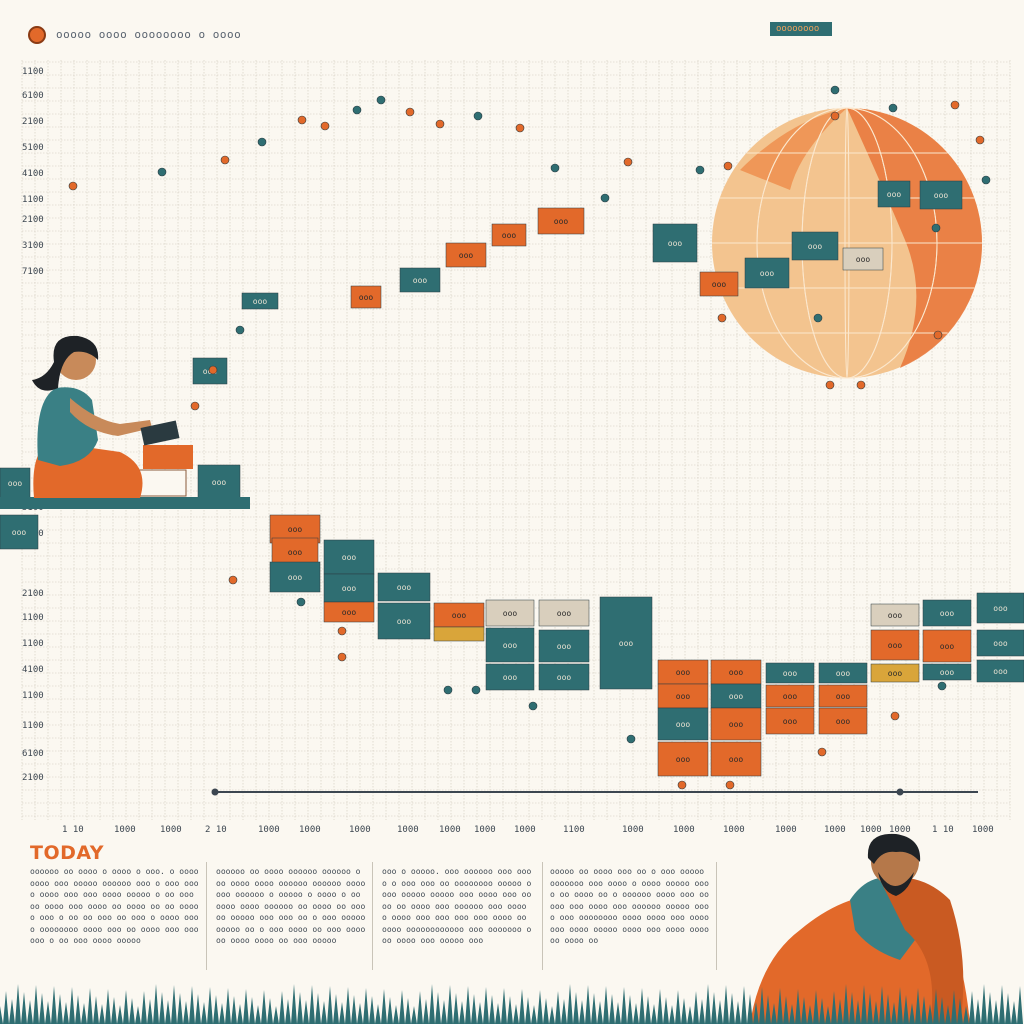 This screenshot has width=1024, height=1024. Describe the element at coordinates (922, 950) in the screenshot. I see `man-robe-fold` at that location.